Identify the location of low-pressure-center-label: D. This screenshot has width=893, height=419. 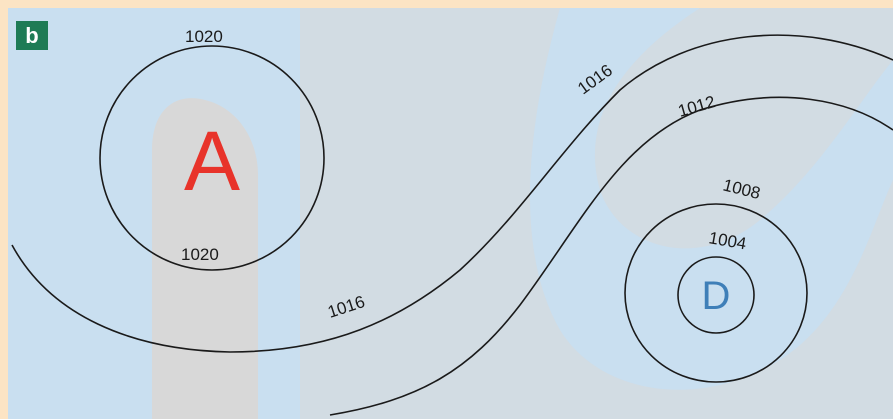
(716, 296).